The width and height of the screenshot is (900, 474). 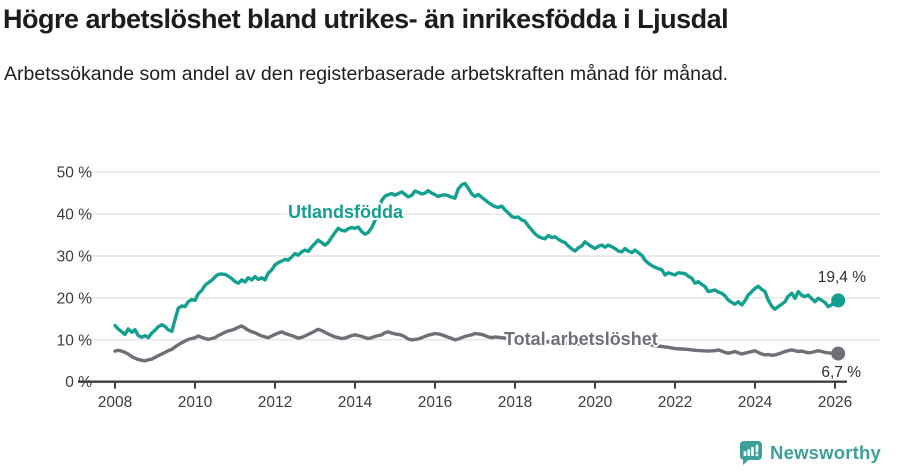 What do you see at coordinates (75, 298) in the screenshot?
I see `y-tick-label: 20 %` at bounding box center [75, 298].